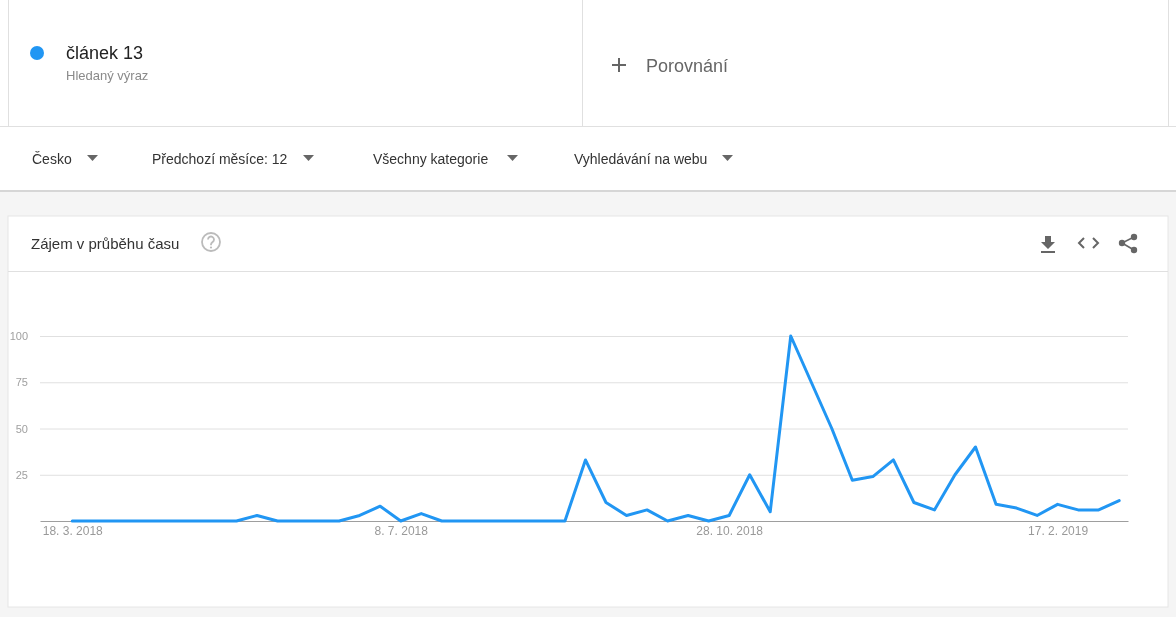 Image resolution: width=1176 pixels, height=617 pixels. What do you see at coordinates (18, 336) in the screenshot?
I see `y-tick-label: 100` at bounding box center [18, 336].